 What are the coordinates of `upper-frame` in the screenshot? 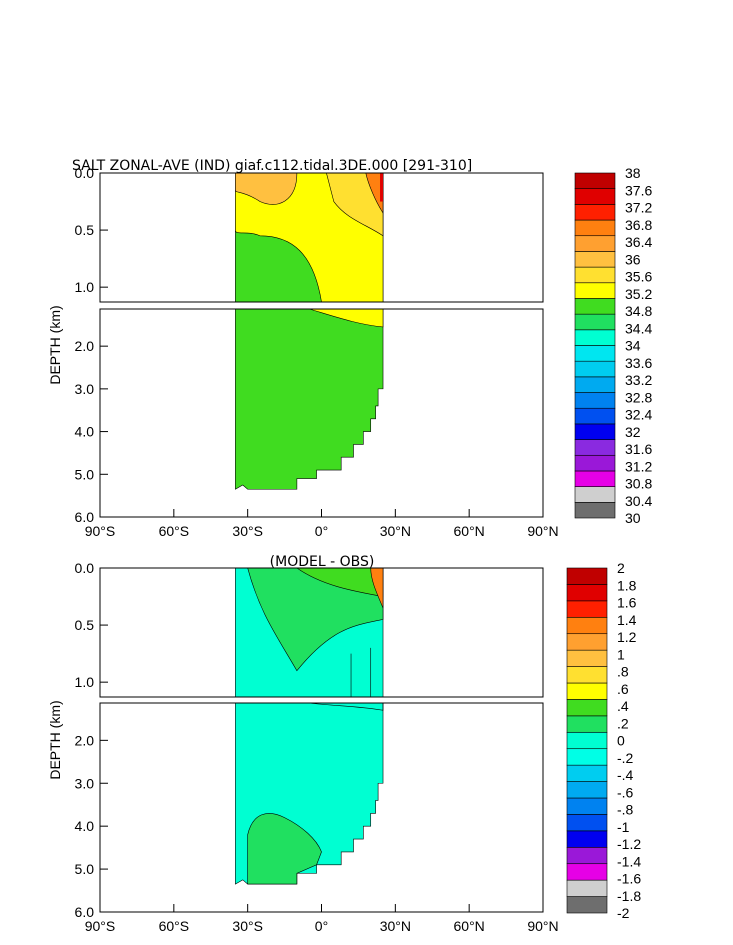 It's located at (321, 632).